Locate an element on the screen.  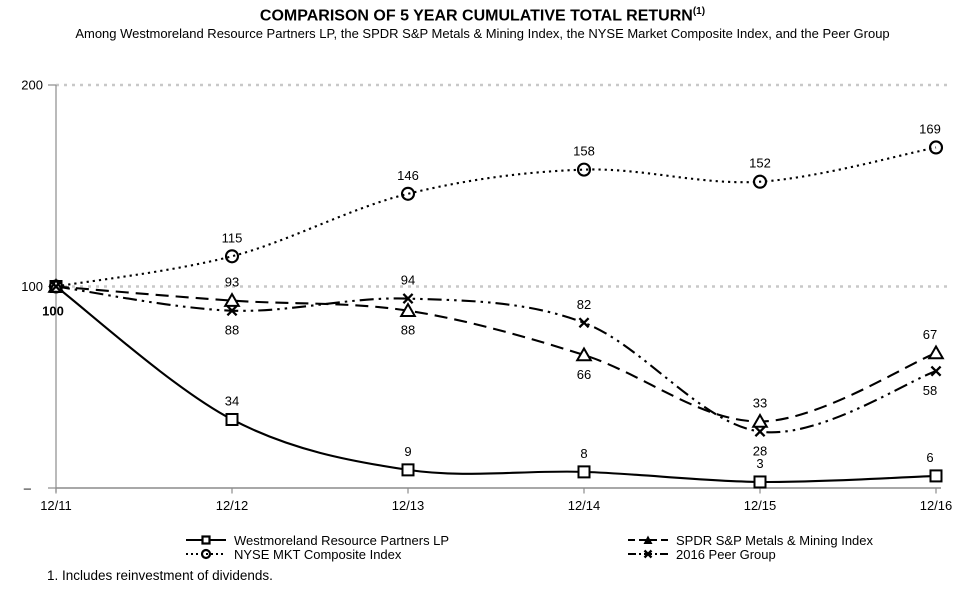
legend-item-2016-peer-group: 2016 Peer Group is located at coordinates (701, 554).